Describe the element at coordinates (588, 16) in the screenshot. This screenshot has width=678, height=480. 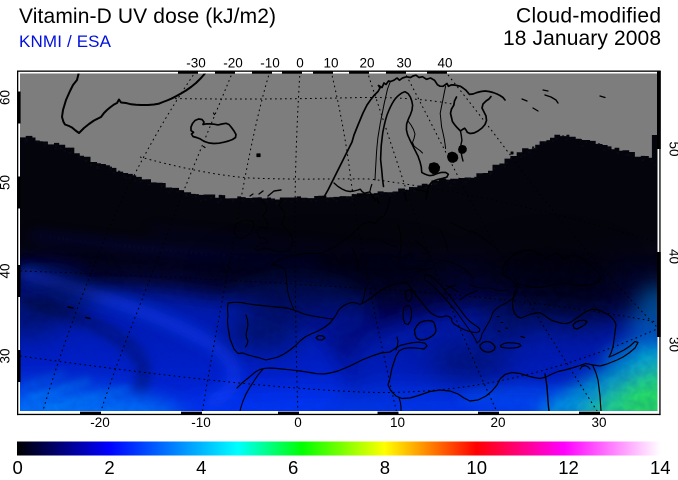
I see `svg-text: Cloud-modified` at that location.